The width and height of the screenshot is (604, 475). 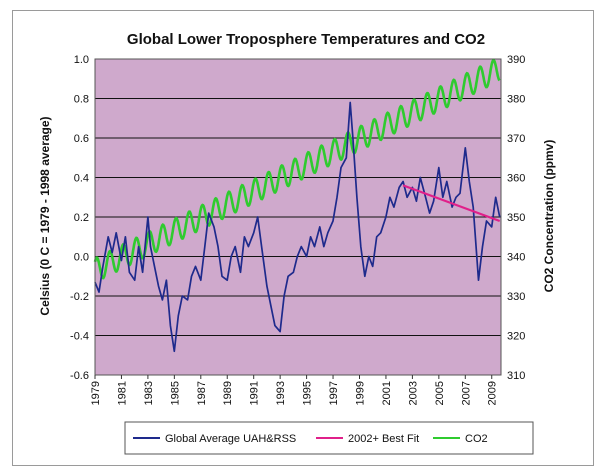 I want to click on y-left-tick-8: 1.0, so click(x=81, y=60).